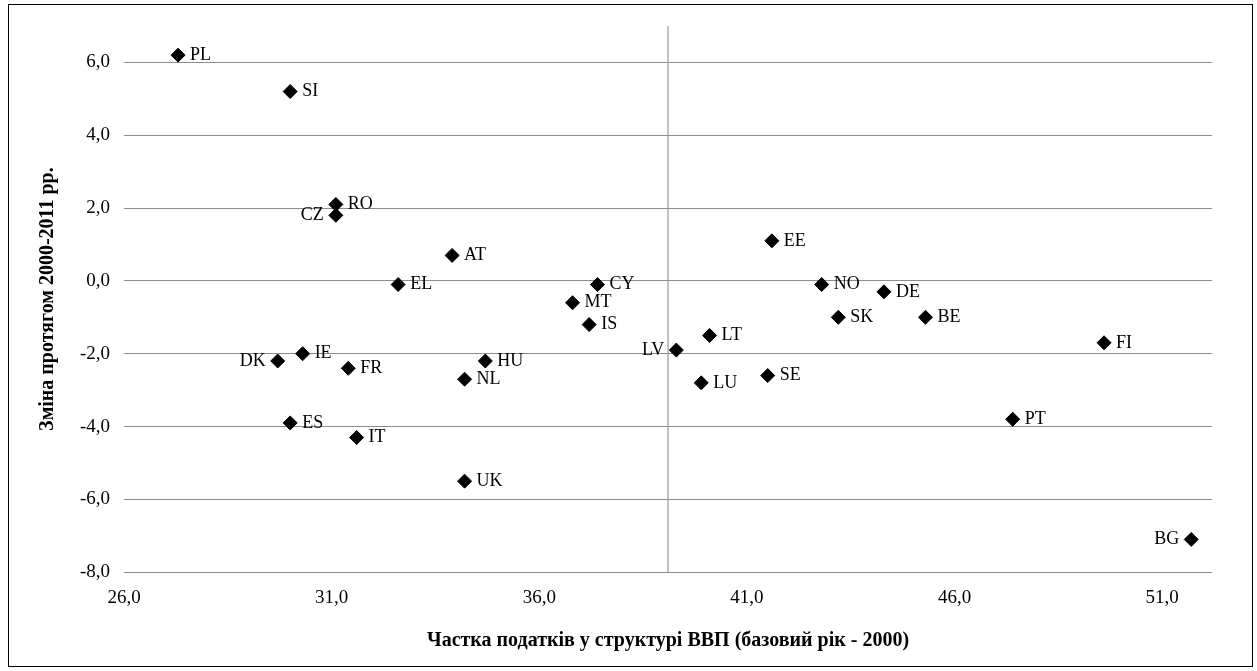 The width and height of the screenshot is (1257, 671). I want to click on annotation: FI, so click(1124, 341).